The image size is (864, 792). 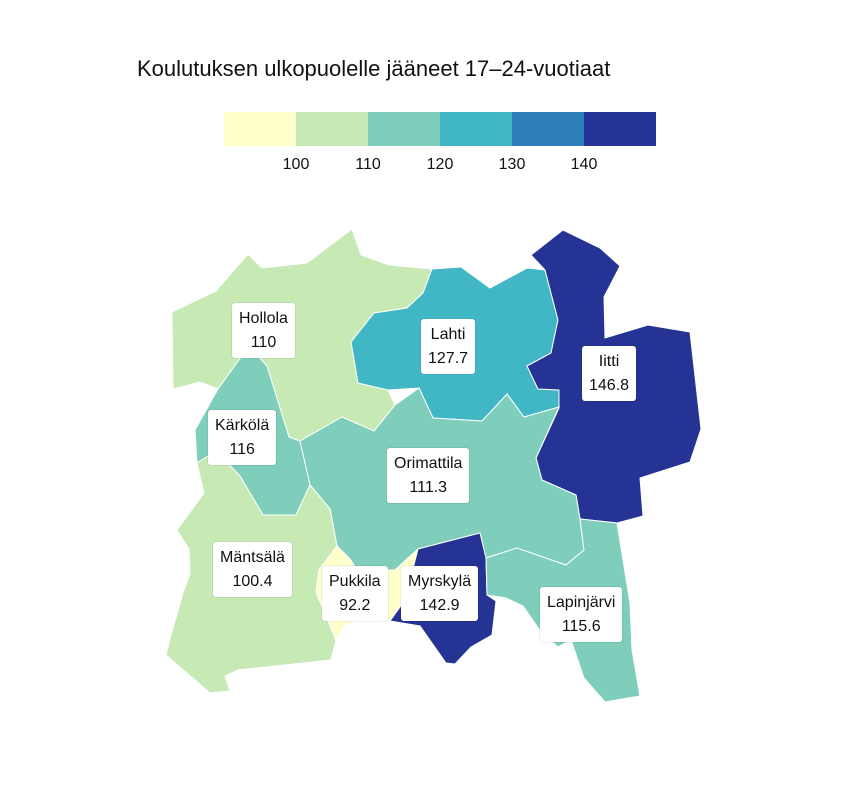 What do you see at coordinates (439, 605) in the screenshot?
I see `label-myrskyla-value: 142.9` at bounding box center [439, 605].